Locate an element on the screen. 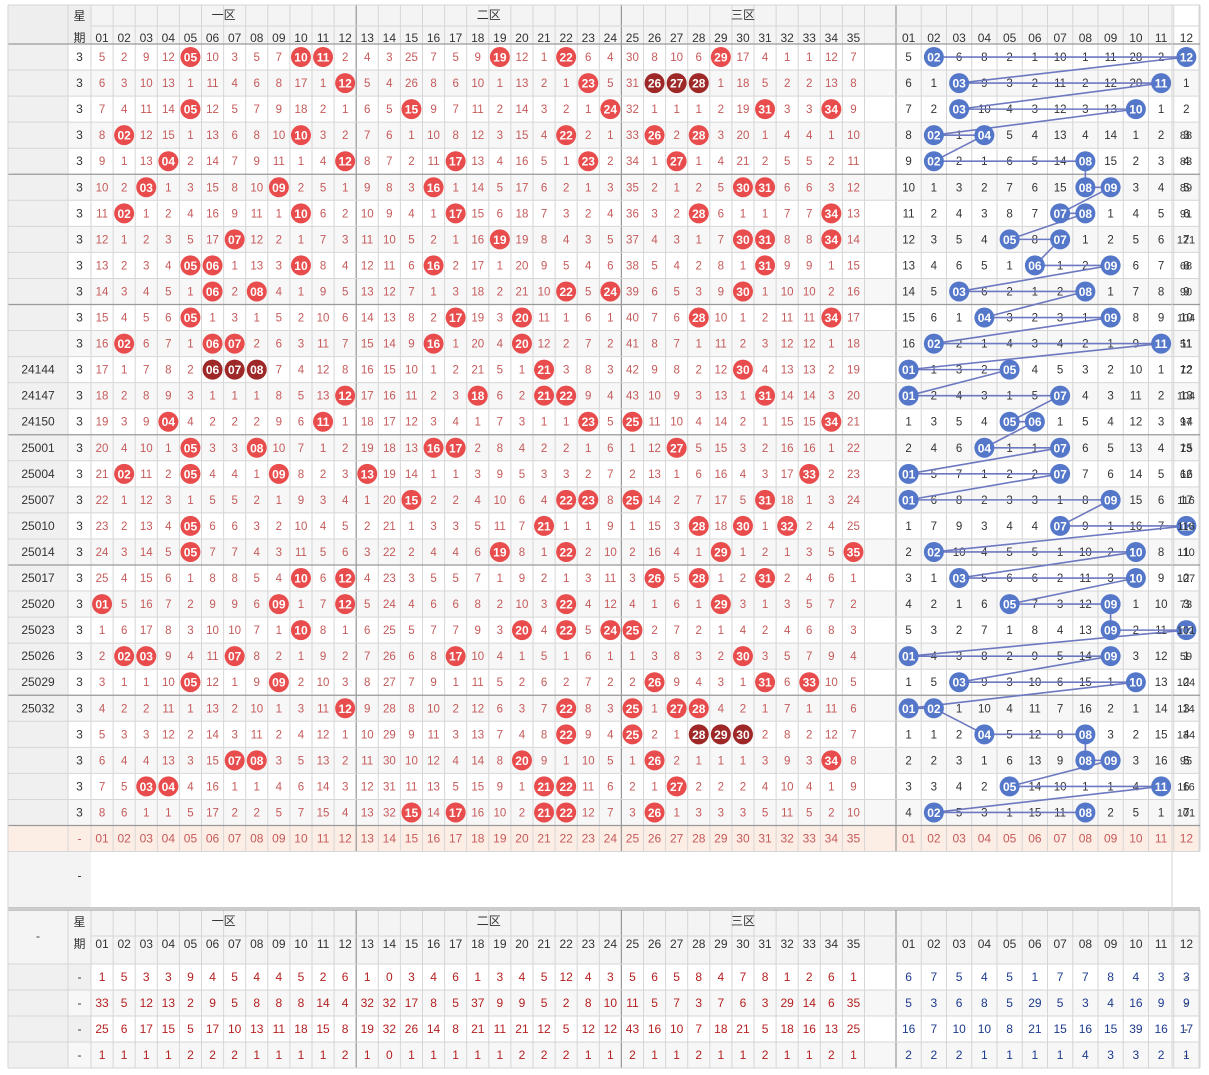 The image size is (1209, 1075). front-ball-label: 13 is located at coordinates (368, 474).